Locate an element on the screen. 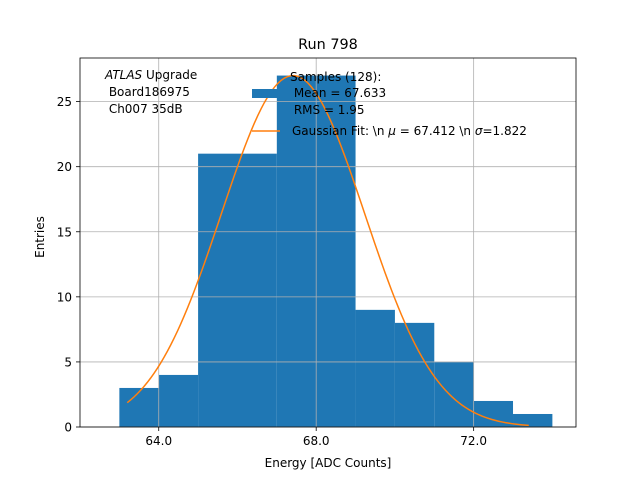  atlas-annotation: ATLAS Upgrade Board186975 Ch007 35dB is located at coordinates (150, 92).